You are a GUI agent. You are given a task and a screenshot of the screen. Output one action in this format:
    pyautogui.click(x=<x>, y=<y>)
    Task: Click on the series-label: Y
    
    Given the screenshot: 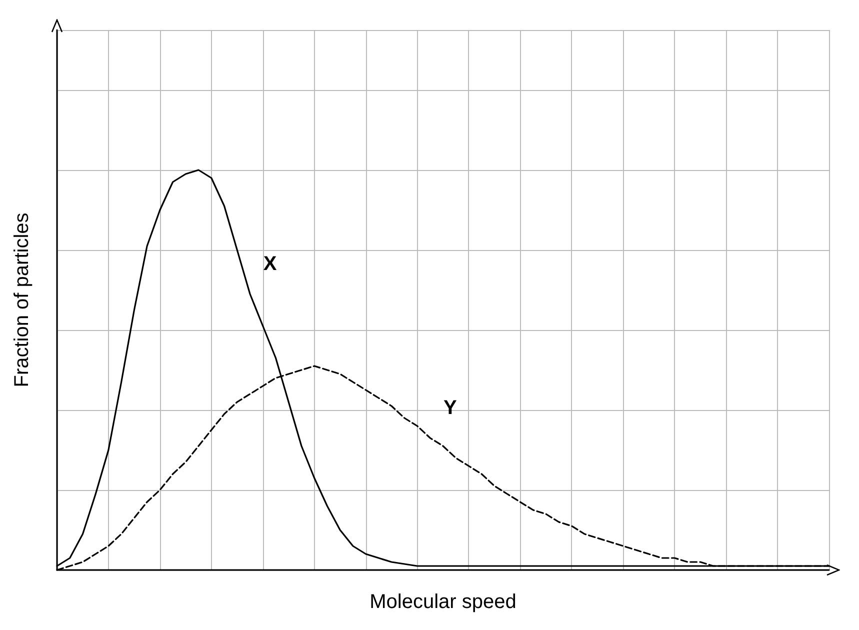 What is the action you would take?
    pyautogui.click(x=450, y=408)
    